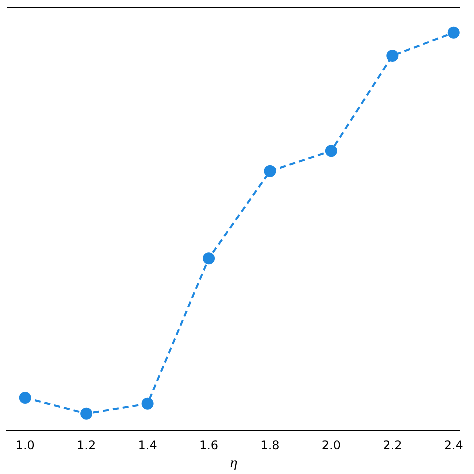 This screenshot has height=474, width=474. Describe the element at coordinates (148, 445) in the screenshot. I see `x-tick-label: 1.4` at that location.